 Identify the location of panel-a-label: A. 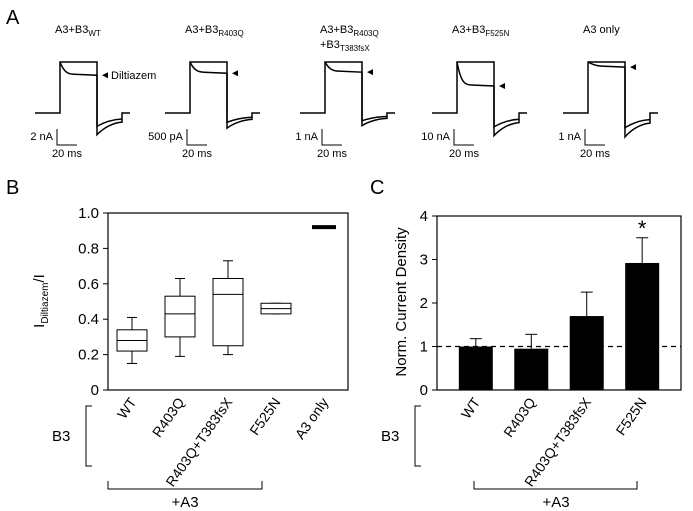
(13, 18).